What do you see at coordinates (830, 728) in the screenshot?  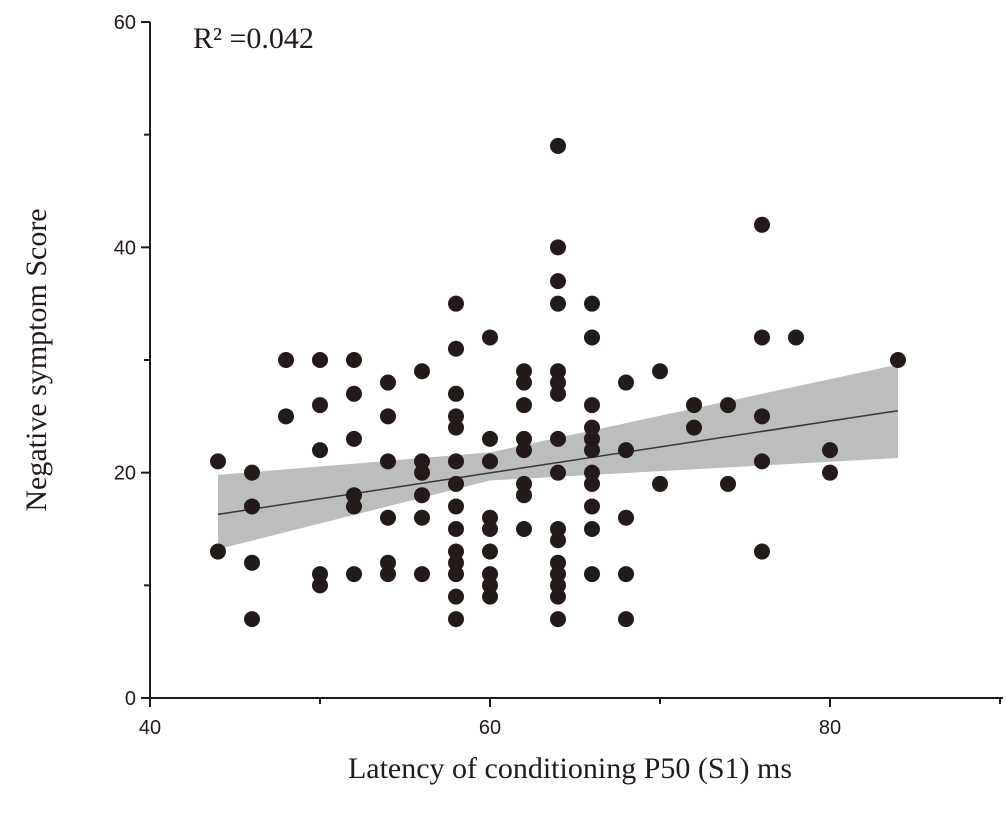 I see `x-tick-label: 80` at bounding box center [830, 728].